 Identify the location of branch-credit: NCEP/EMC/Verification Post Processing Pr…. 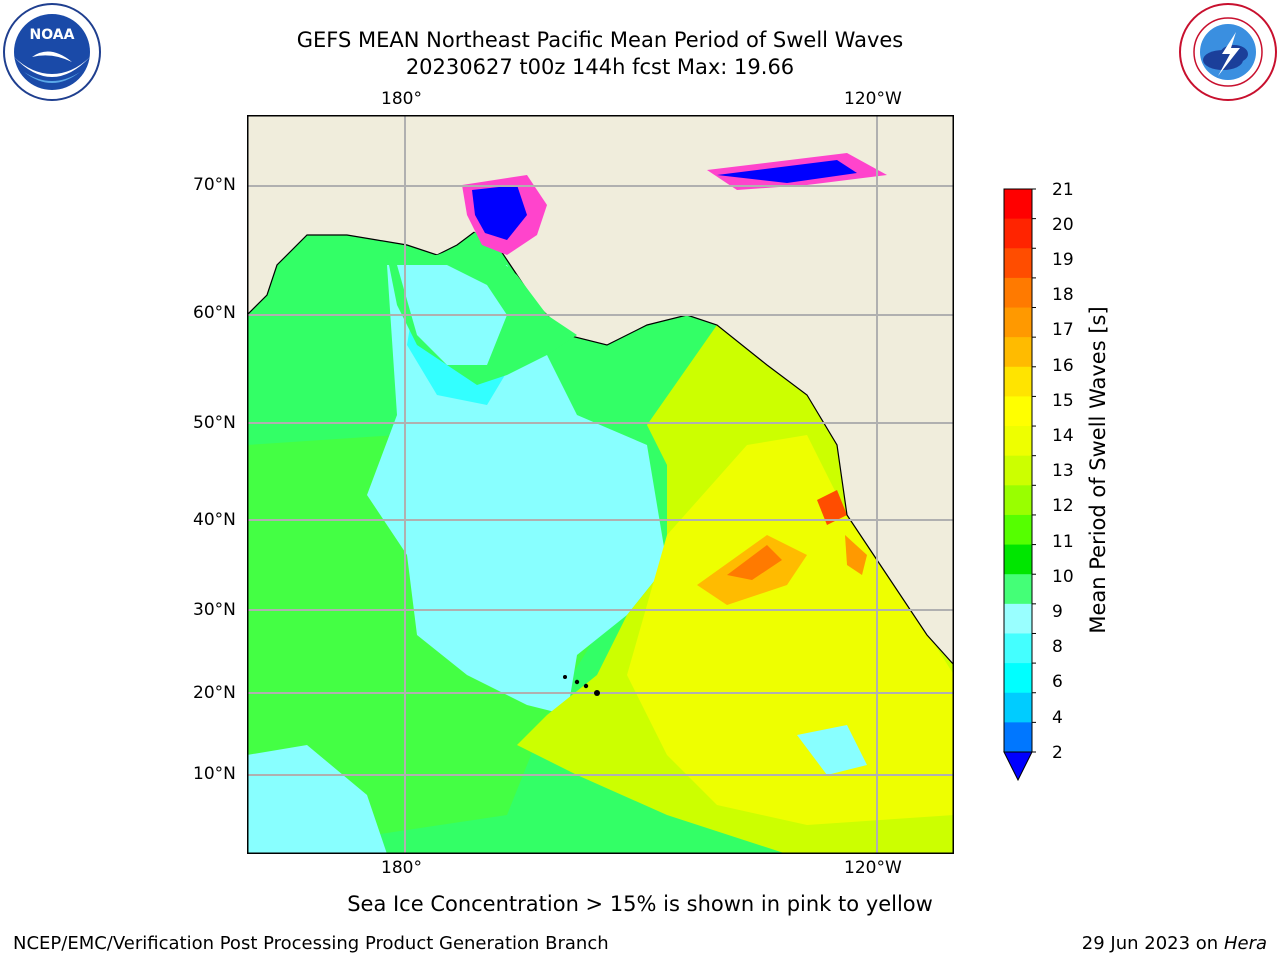
(311, 943).